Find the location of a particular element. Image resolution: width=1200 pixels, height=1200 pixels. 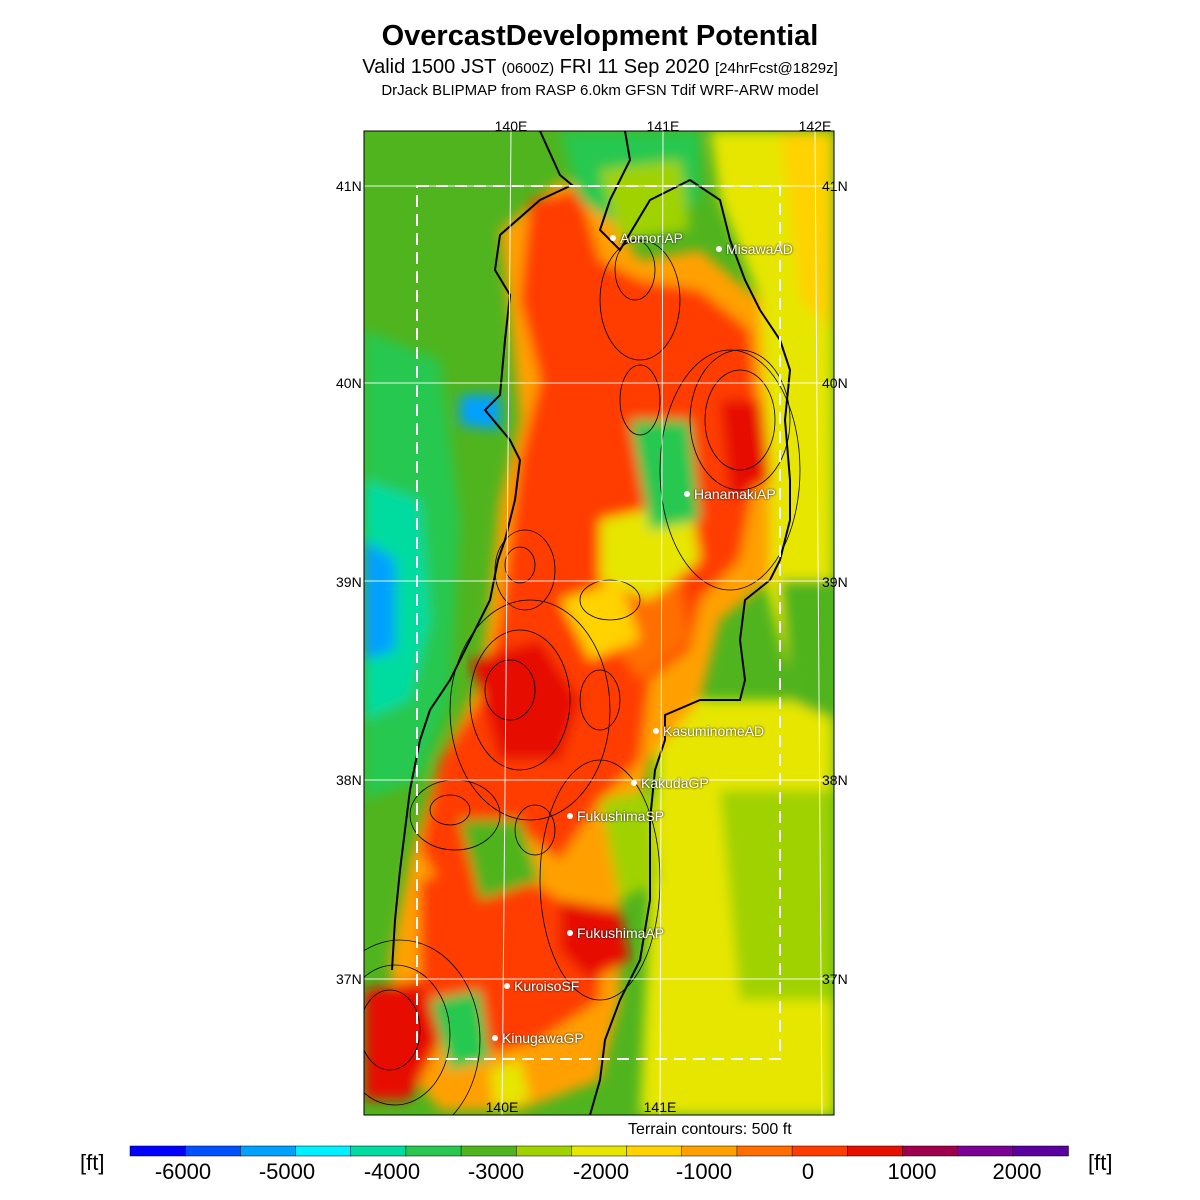

lat-label-right-41N: 41N is located at coordinates (835, 186).